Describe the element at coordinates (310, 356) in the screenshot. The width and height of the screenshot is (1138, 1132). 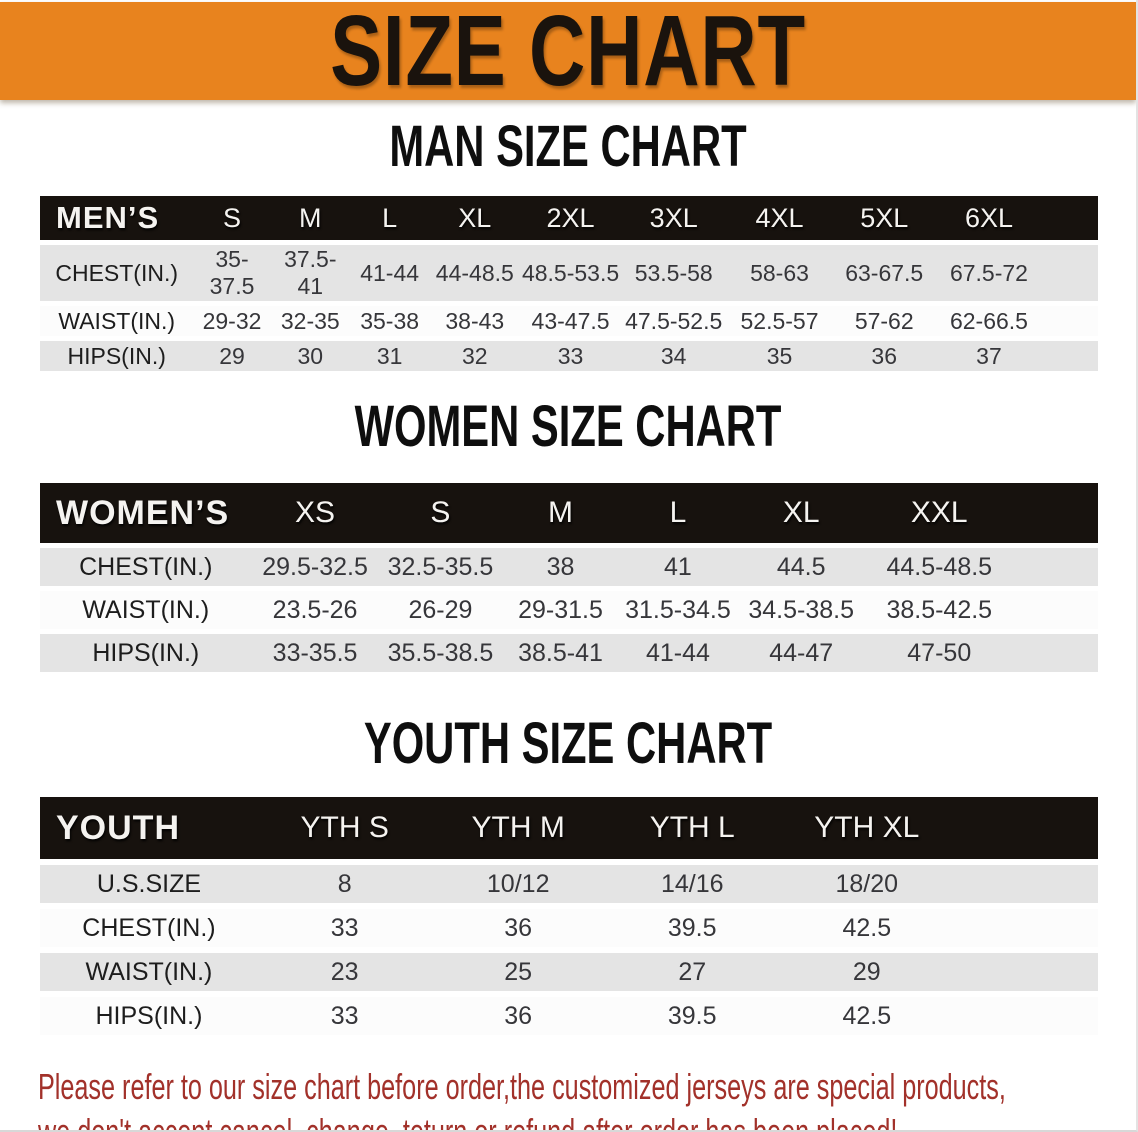
I see `value-cell: 30` at that location.